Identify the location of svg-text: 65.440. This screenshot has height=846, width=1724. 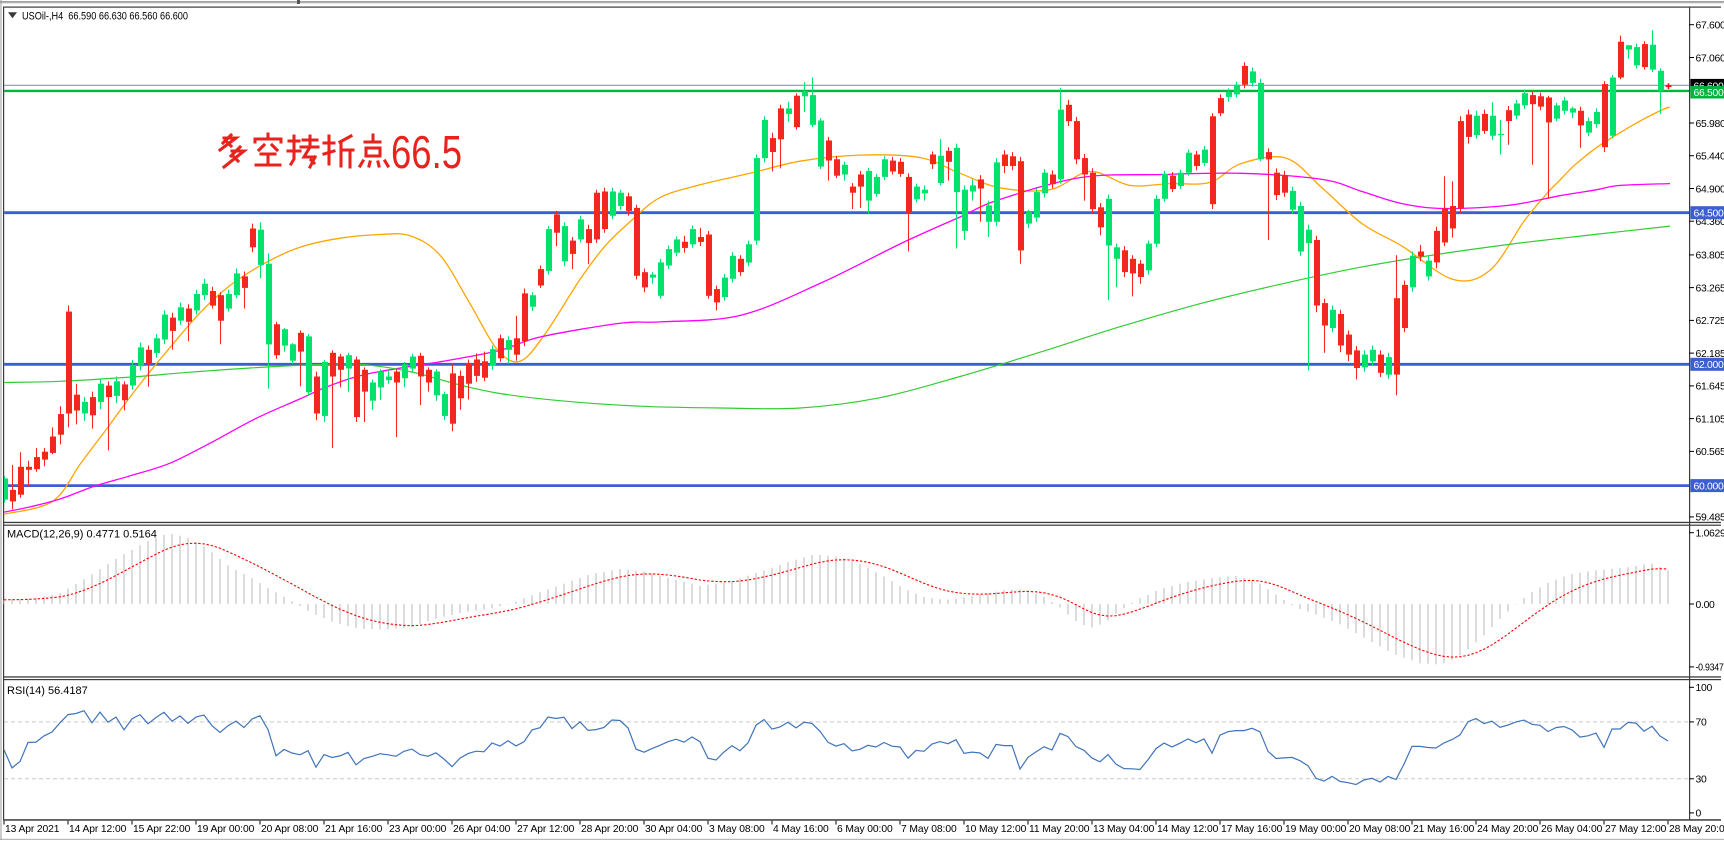
(1710, 157).